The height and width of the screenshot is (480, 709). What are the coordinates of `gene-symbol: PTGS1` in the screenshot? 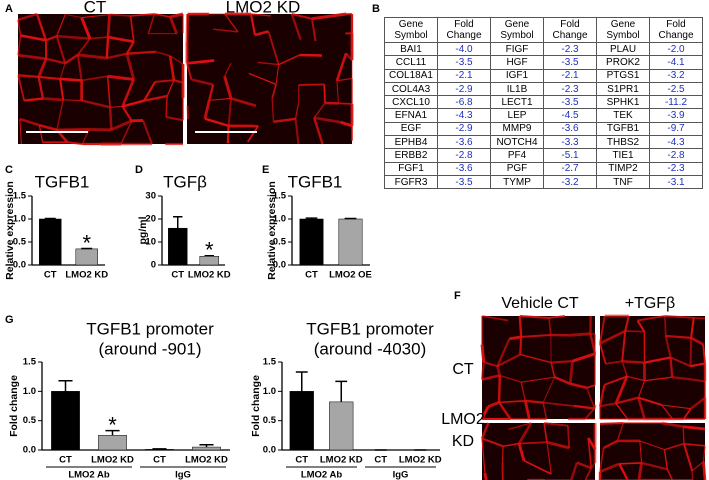 It's located at (623, 75).